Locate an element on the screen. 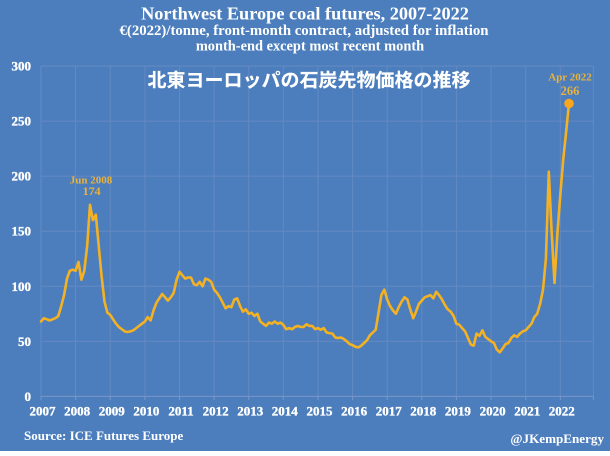 The height and width of the screenshot is (456, 610). svg-text: 2020 is located at coordinates (493, 411).